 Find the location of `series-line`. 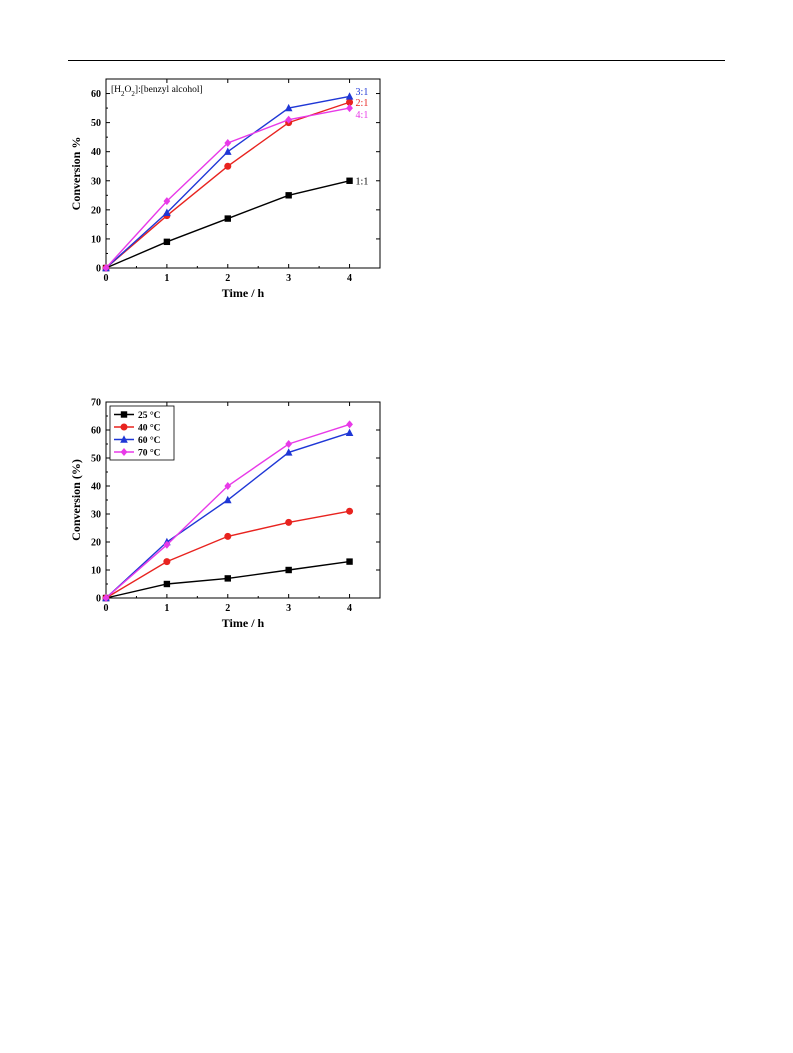

series-line is located at coordinates (227, 554).